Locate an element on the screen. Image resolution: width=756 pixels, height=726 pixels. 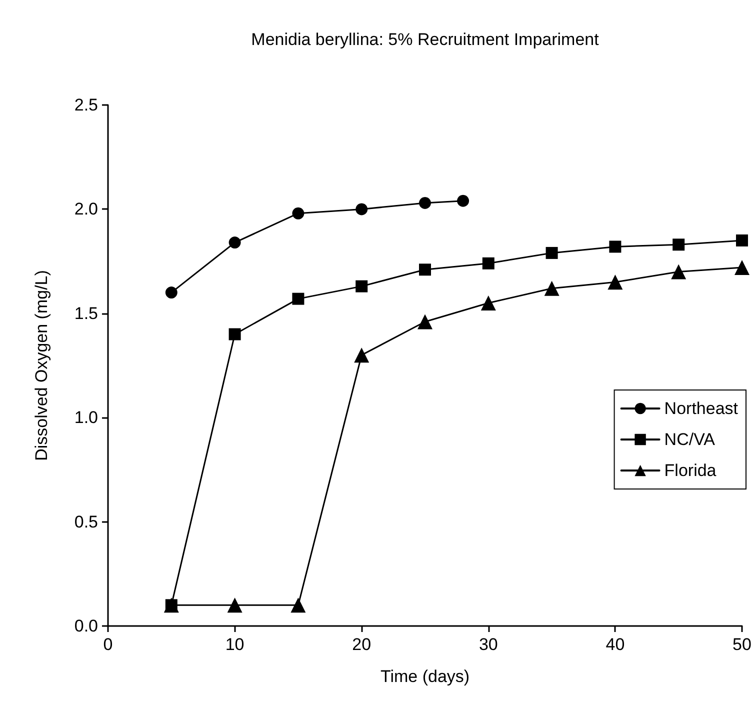
y-tick-label: 2.5 is located at coordinates (86, 105).